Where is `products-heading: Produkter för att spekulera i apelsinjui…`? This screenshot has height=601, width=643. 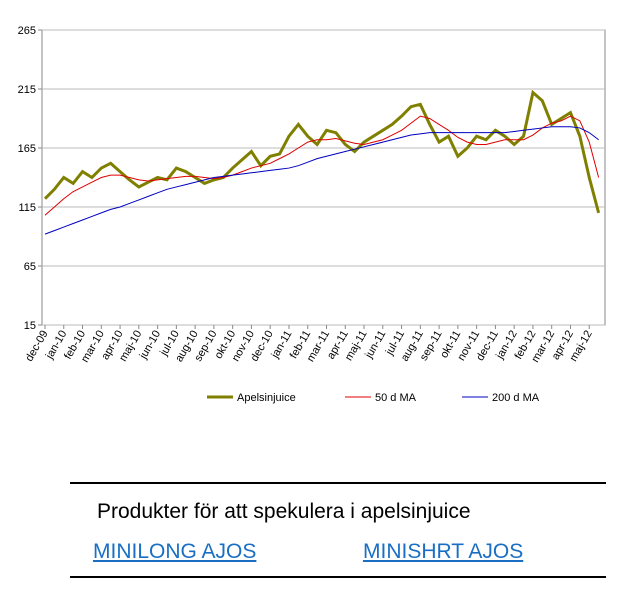 products-heading: Produkter för att spekulera i apelsinjui… is located at coordinates (284, 511).